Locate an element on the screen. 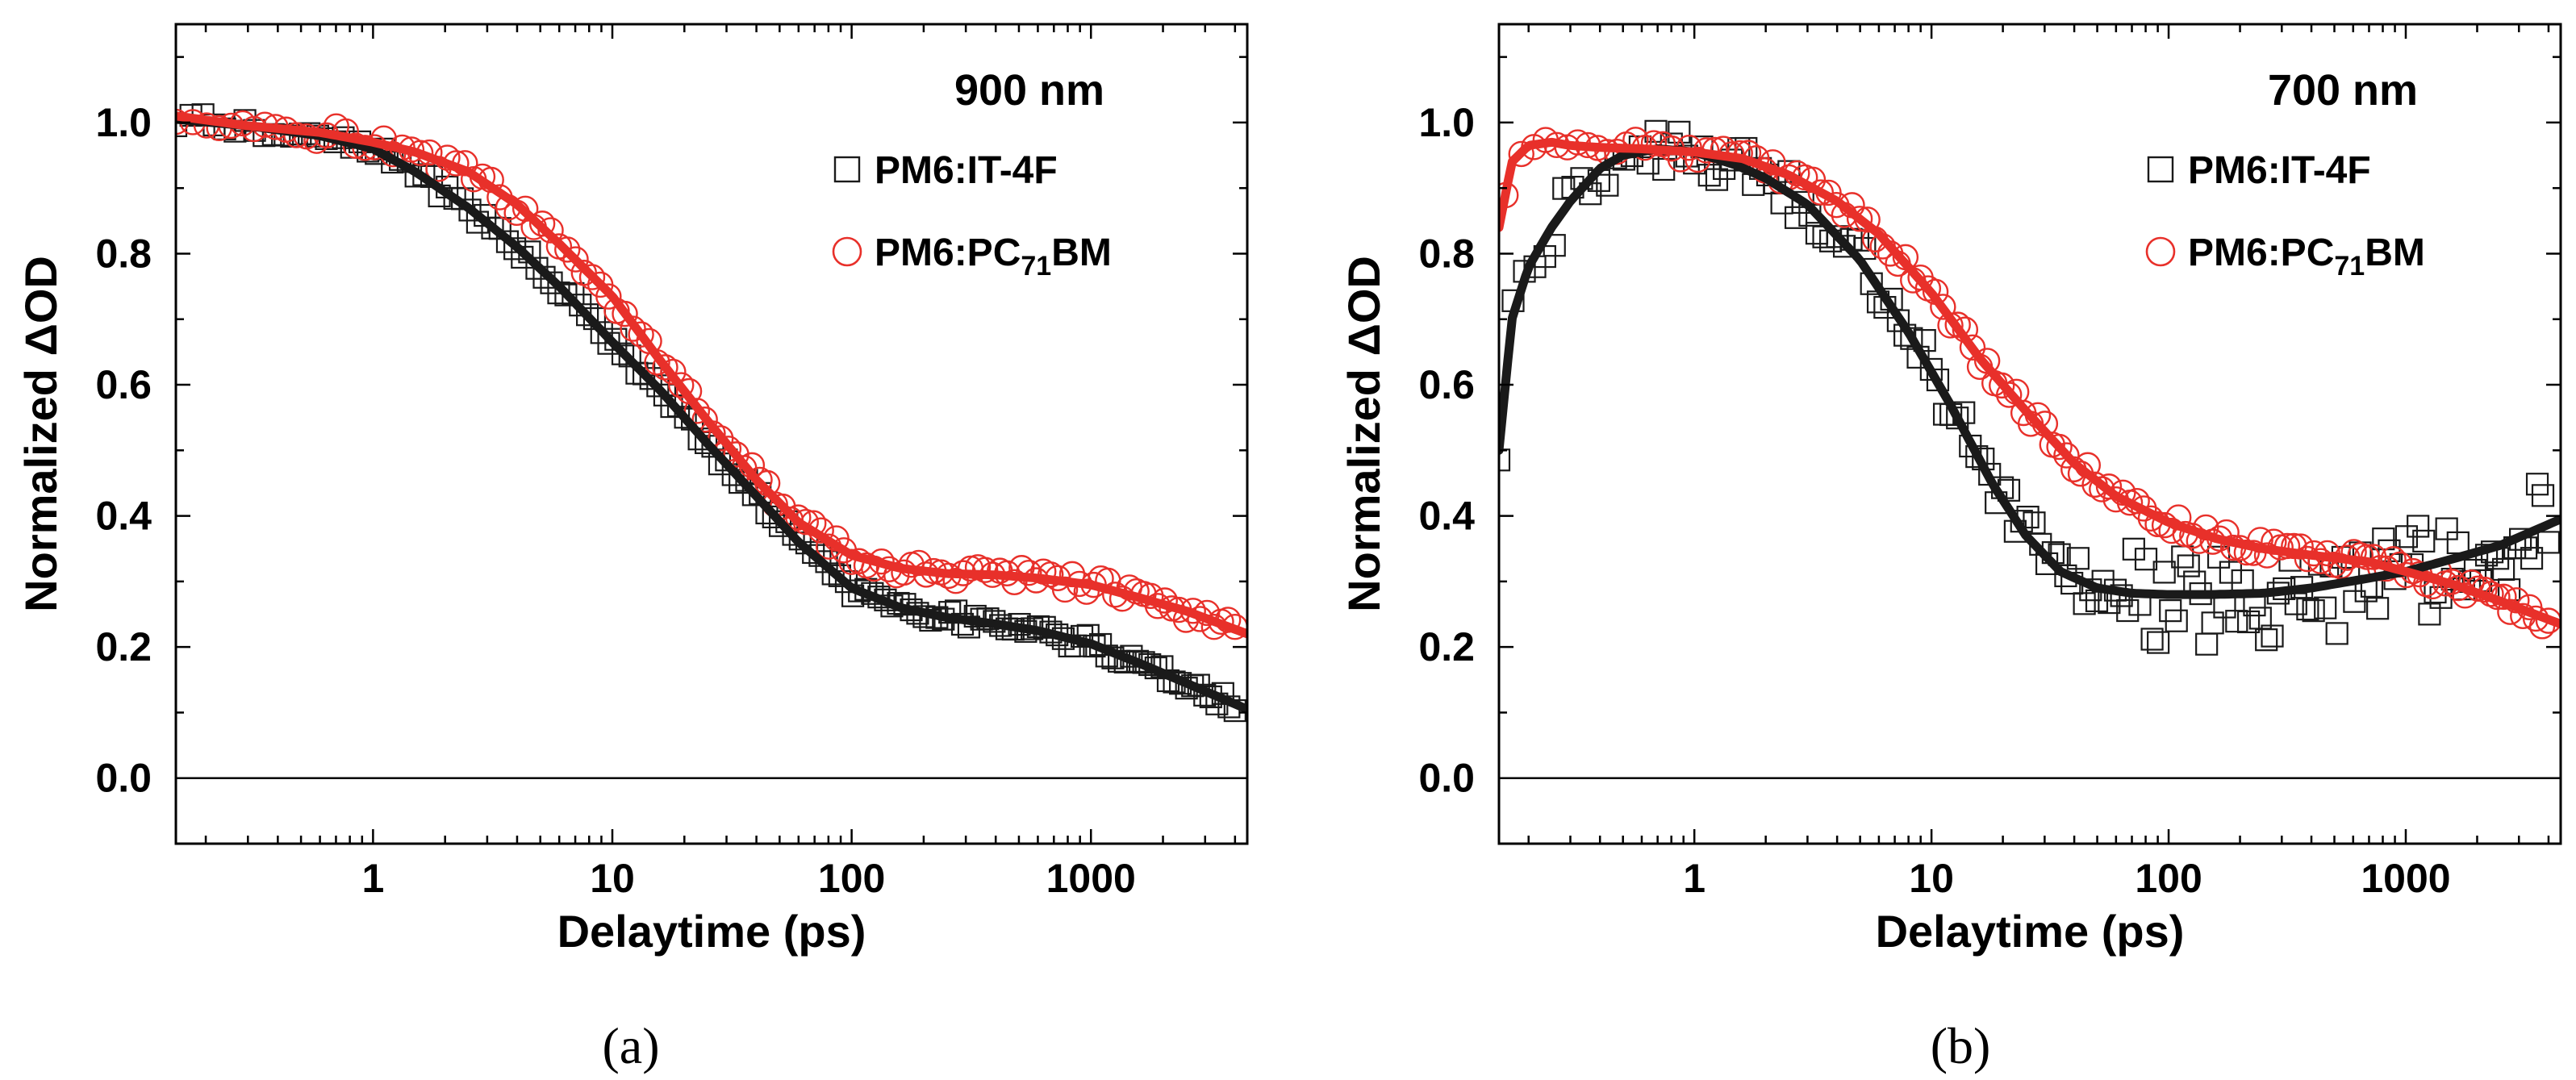  legend: PM6:IT-4F PM6:PC71BM is located at coordinates (972, 215).